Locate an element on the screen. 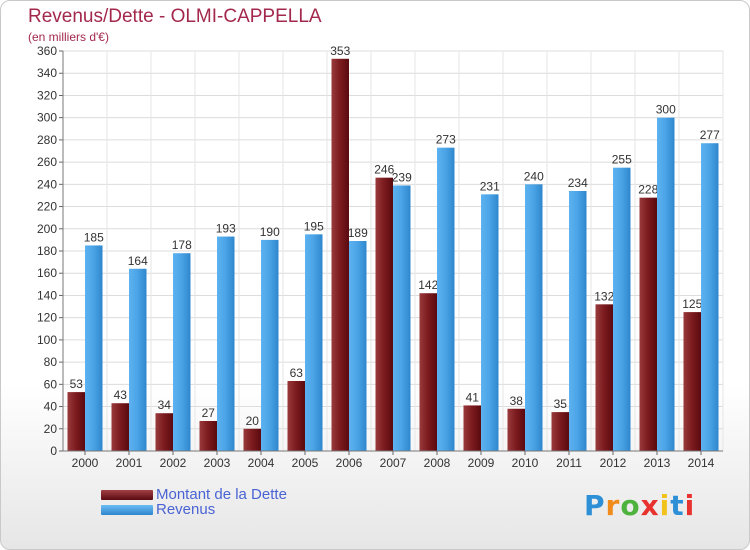  data-label-debt: 35 is located at coordinates (561, 404).